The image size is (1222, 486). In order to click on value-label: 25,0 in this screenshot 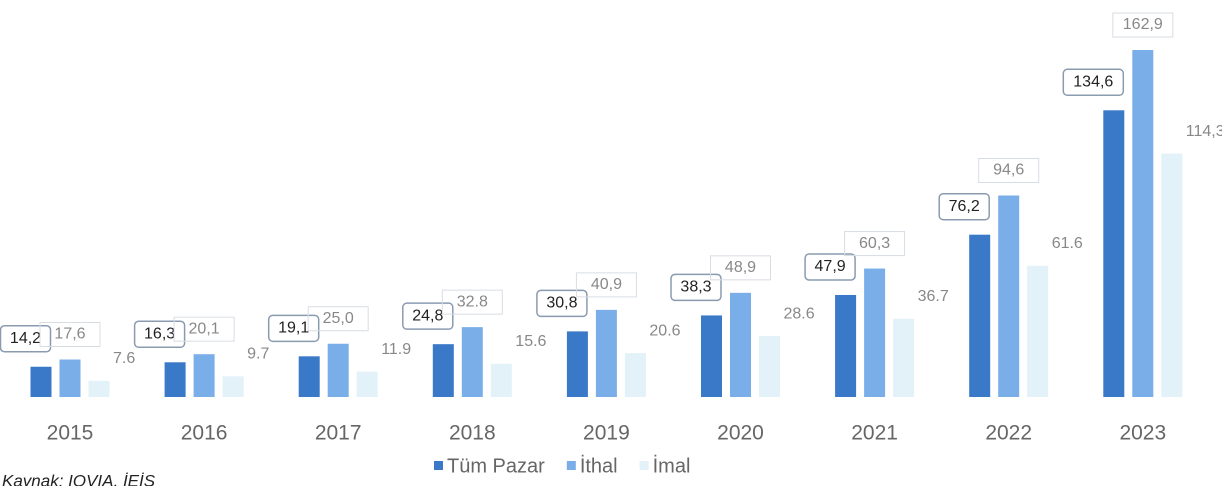, I will do `click(338, 318)`.